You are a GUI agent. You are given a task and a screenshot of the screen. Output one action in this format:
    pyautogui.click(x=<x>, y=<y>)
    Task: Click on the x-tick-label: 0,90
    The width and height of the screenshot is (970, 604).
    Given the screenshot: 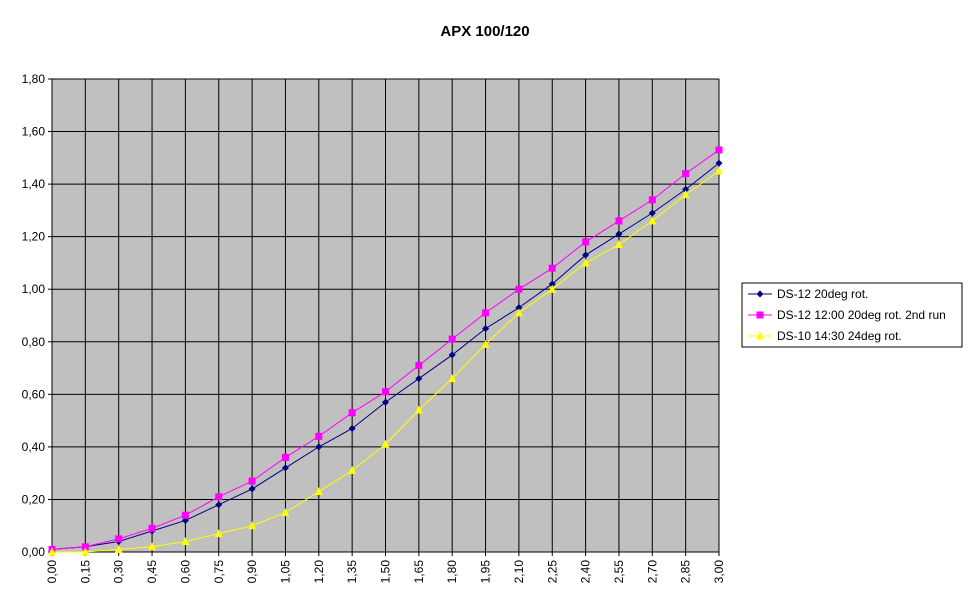 What is the action you would take?
    pyautogui.click(x=252, y=572)
    